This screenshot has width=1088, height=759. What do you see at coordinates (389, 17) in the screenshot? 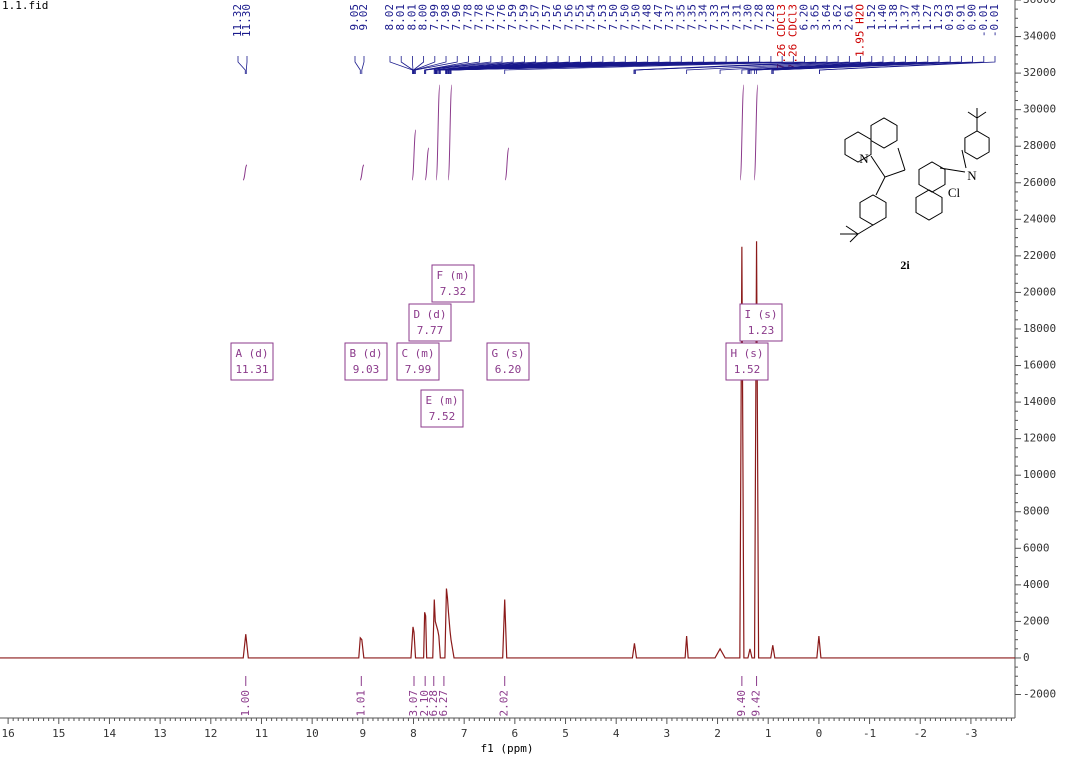
I see `peak-label: 8.02` at bounding box center [389, 17].